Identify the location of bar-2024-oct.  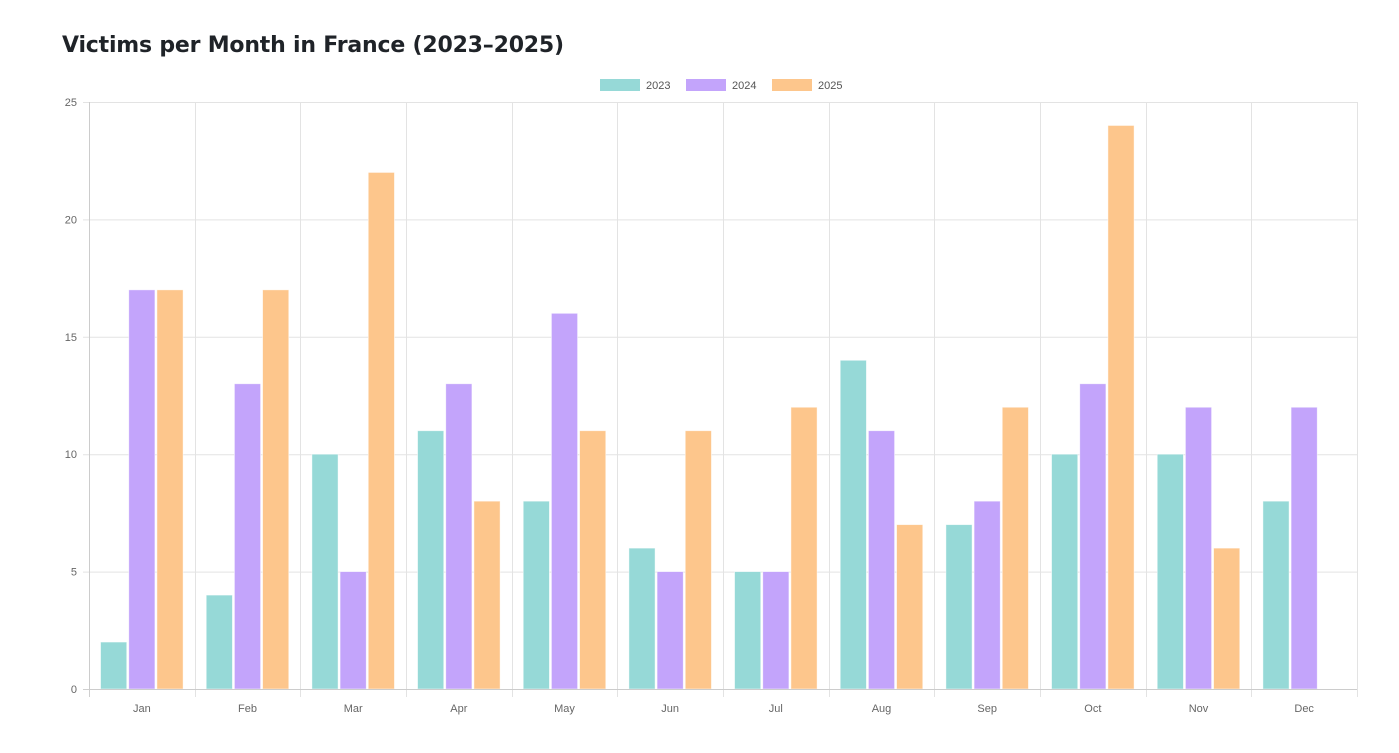
(1093, 536).